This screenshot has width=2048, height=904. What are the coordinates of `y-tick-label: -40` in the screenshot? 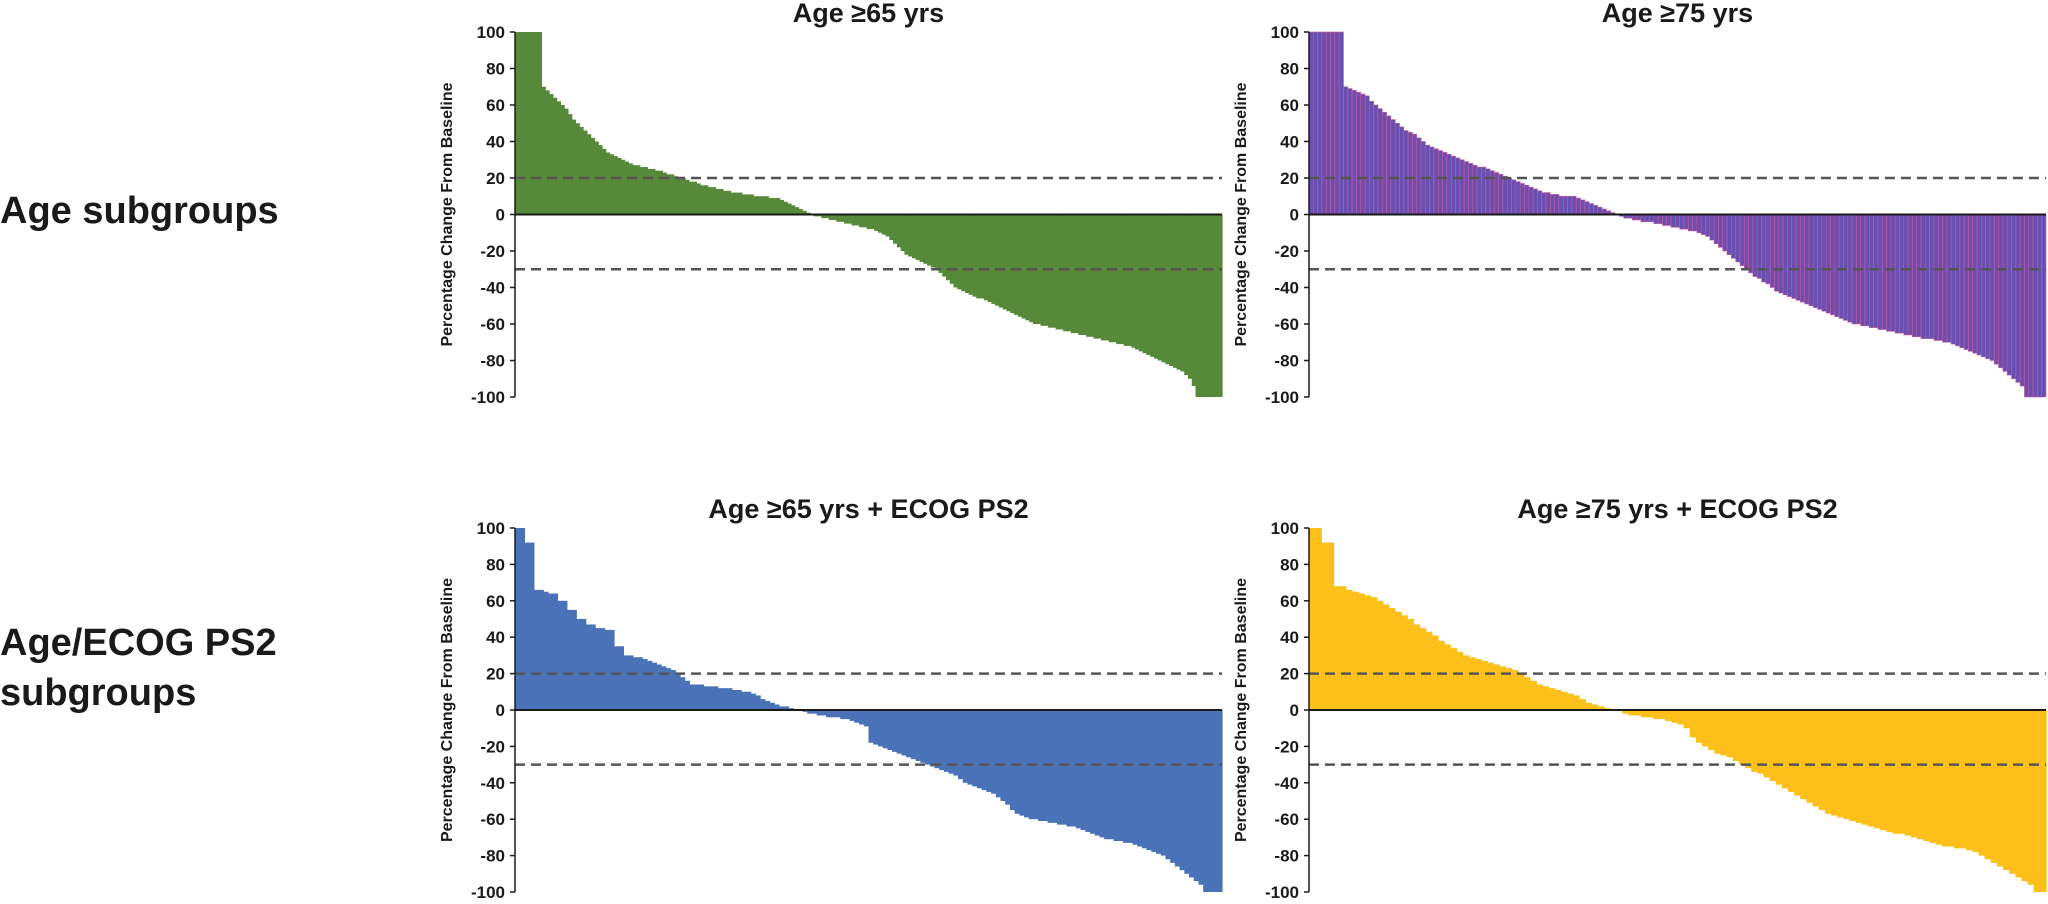 It's located at (492, 288).